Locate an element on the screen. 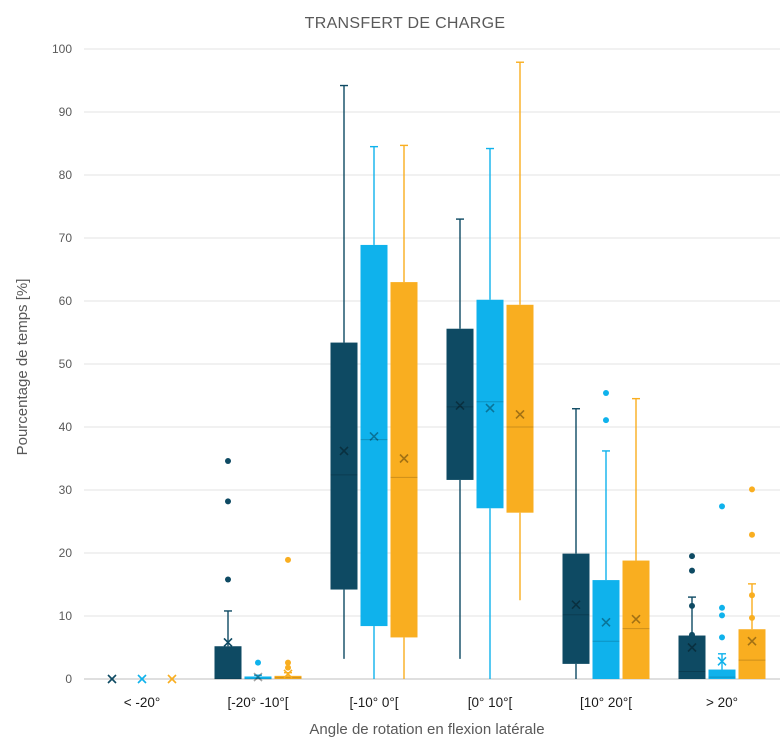  y-axis-ticks: 0 10 20 30 40 50 60 70 80 90 100 is located at coordinates (62, 364).